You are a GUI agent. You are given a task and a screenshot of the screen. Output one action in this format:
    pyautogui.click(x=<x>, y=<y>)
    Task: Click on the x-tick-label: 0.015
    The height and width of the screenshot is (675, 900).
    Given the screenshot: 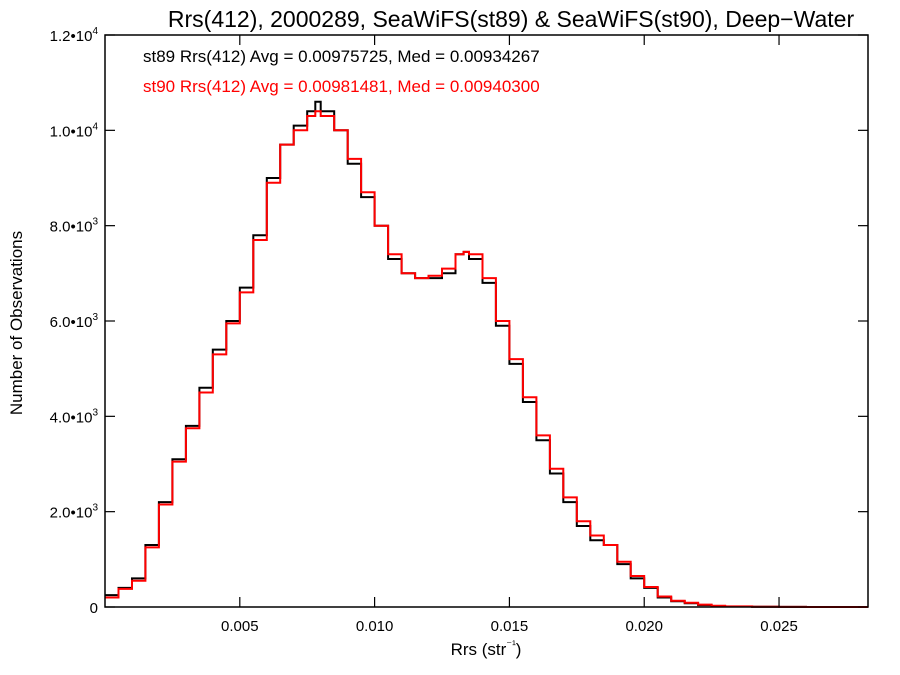 What is the action you would take?
    pyautogui.click(x=510, y=626)
    